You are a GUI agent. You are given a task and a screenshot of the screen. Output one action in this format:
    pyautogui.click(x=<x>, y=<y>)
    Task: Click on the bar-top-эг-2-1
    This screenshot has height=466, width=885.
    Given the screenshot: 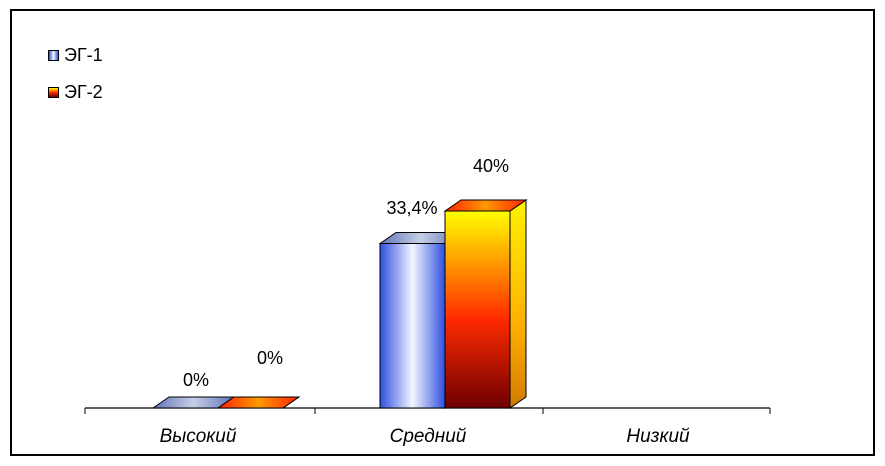 What is the action you would take?
    pyautogui.click(x=485, y=205)
    